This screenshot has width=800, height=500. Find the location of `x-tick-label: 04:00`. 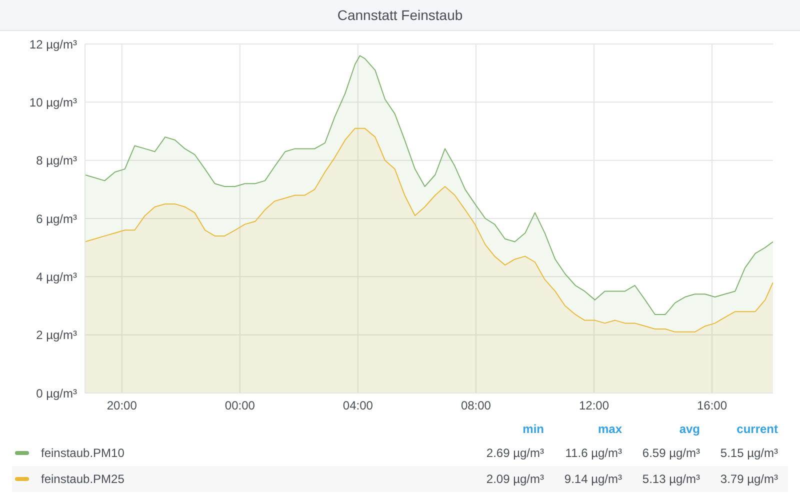

x-tick-label: 04:00 is located at coordinates (358, 405).